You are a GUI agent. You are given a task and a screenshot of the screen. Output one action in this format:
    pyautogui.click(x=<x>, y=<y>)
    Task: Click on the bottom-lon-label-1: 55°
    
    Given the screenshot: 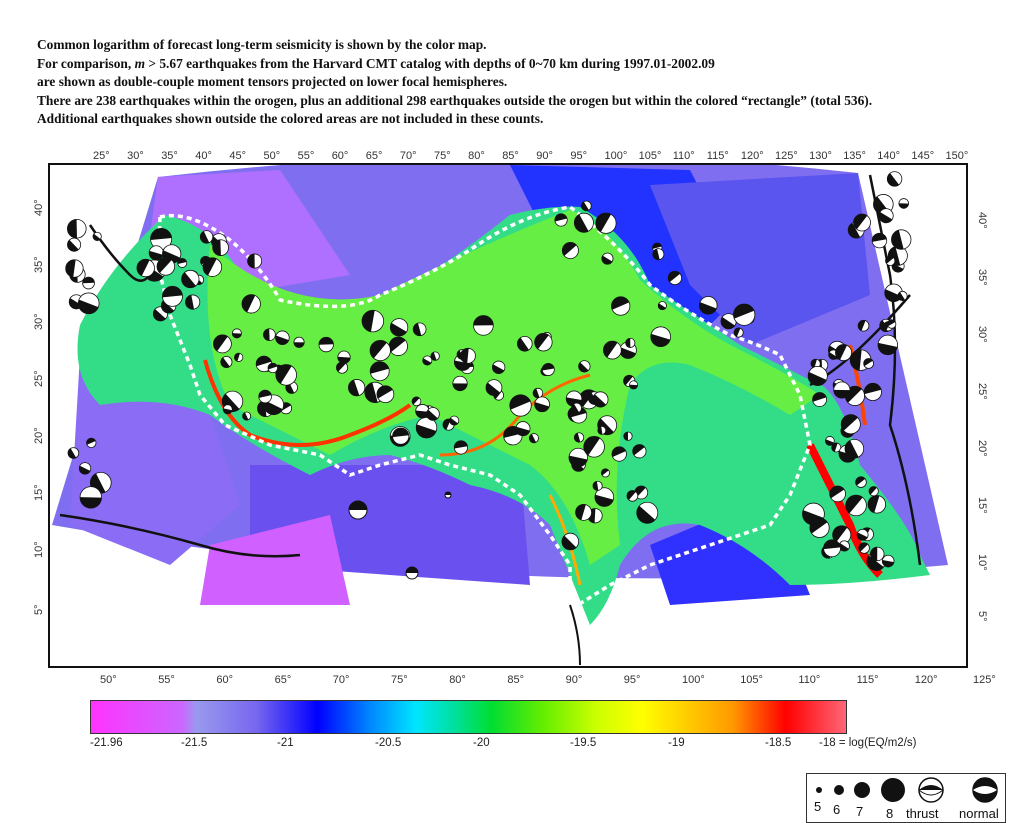 What is the action you would take?
    pyautogui.click(x=166, y=680)
    